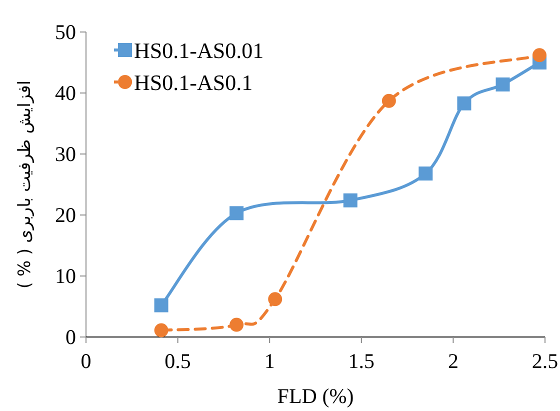 The image size is (560, 411). What do you see at coordinates (65, 93) in the screenshot?
I see `y-tick-label: 40` at bounding box center [65, 93].